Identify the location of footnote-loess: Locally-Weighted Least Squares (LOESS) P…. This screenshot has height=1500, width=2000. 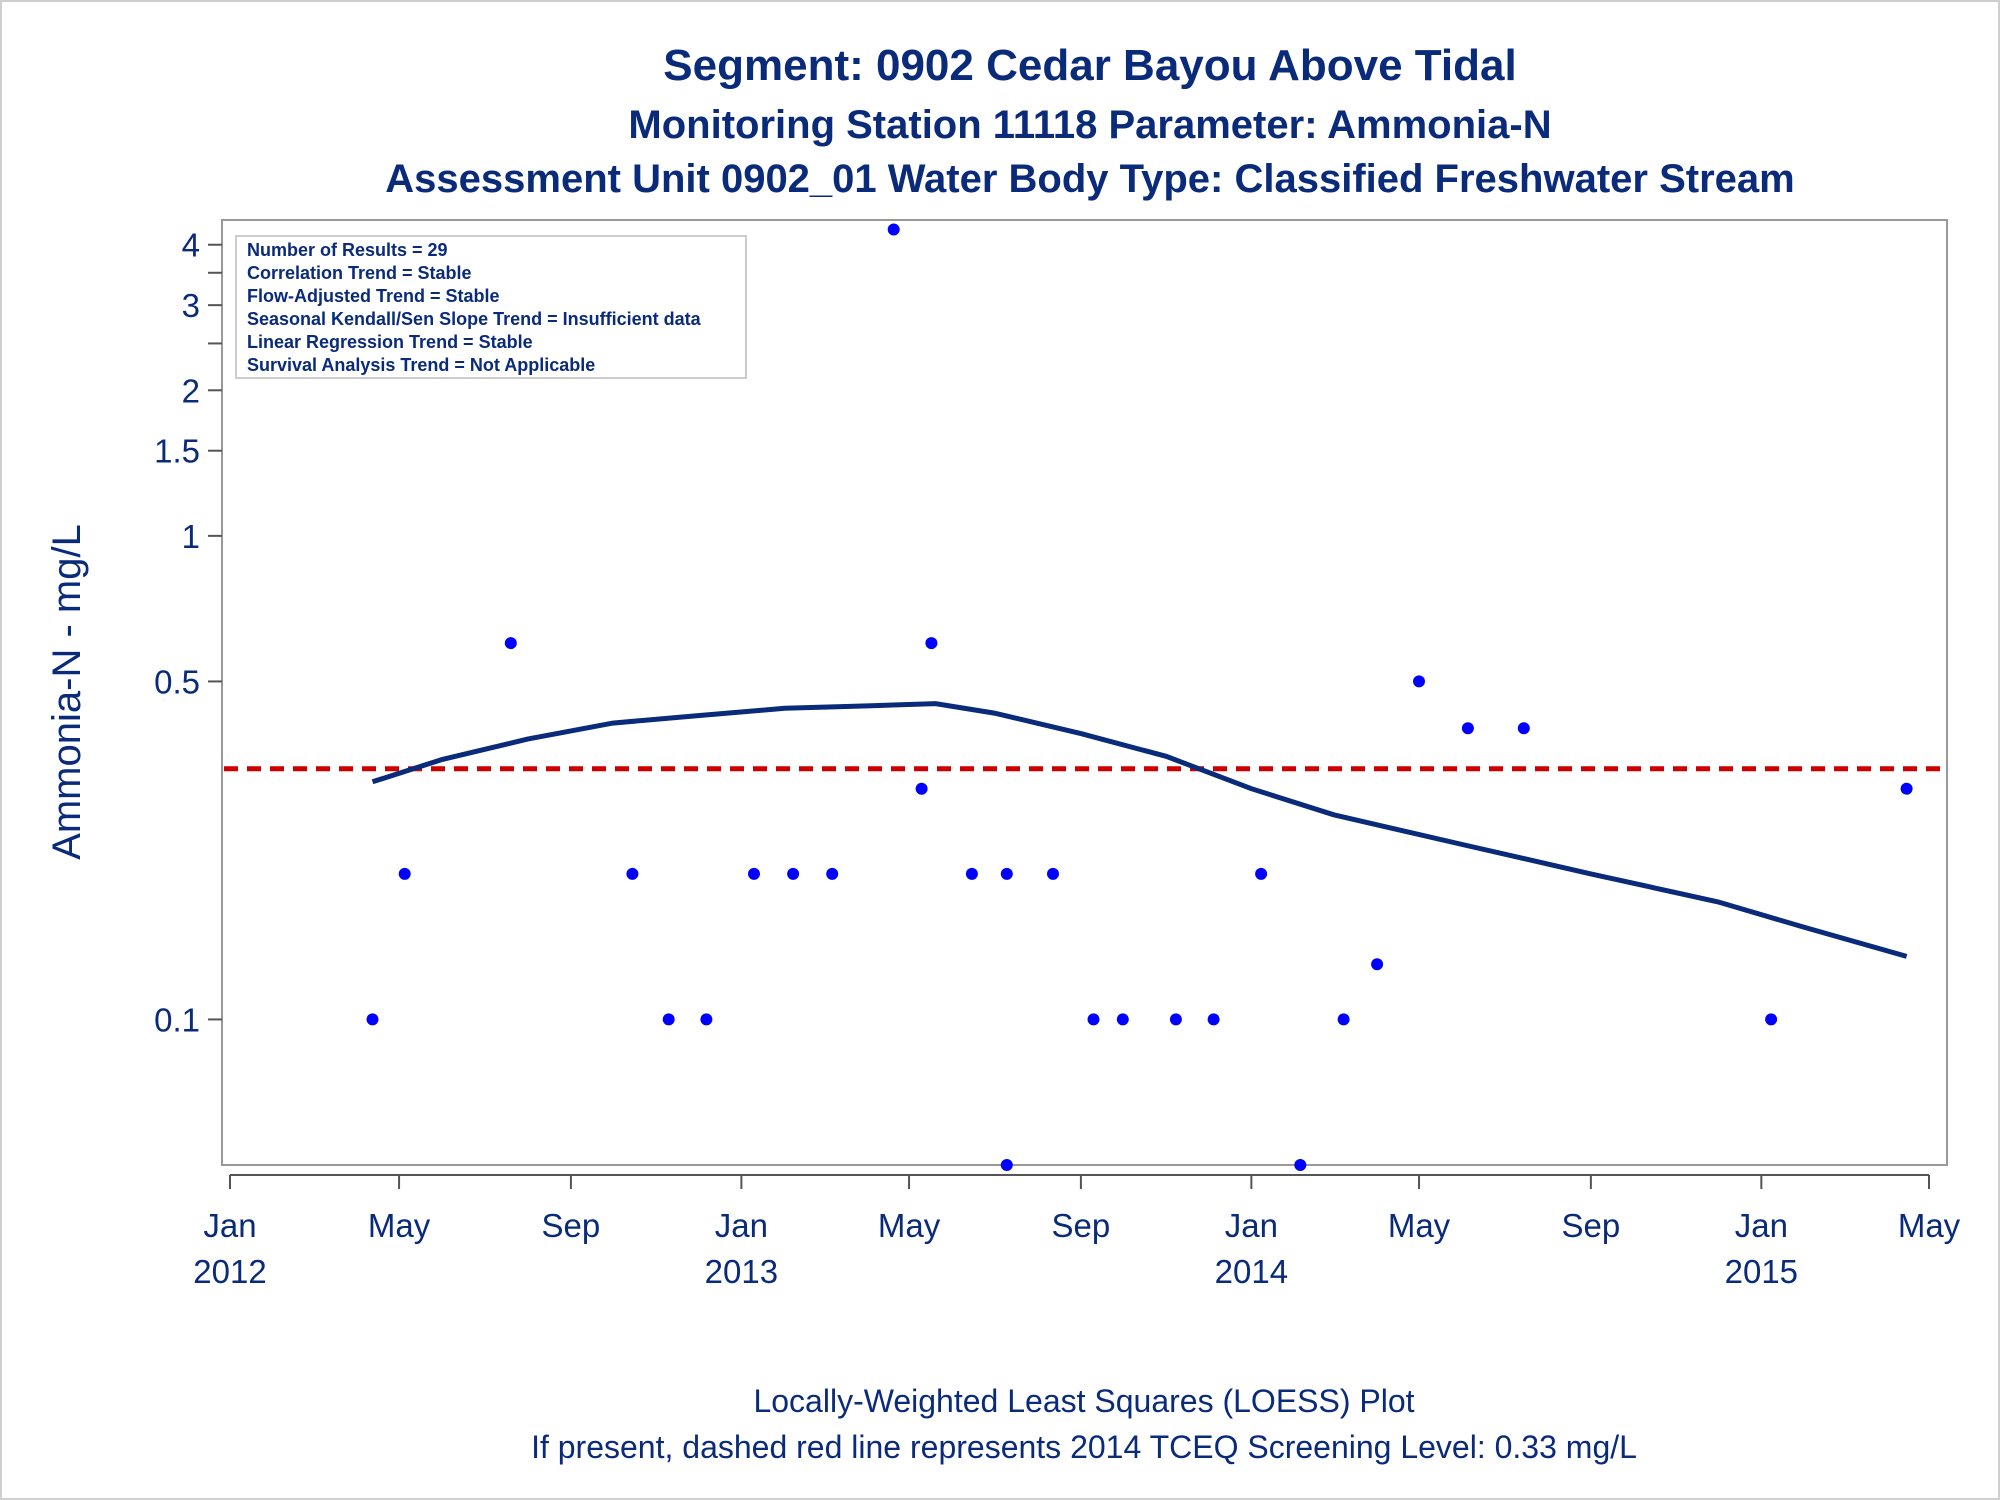
(1083, 1401).